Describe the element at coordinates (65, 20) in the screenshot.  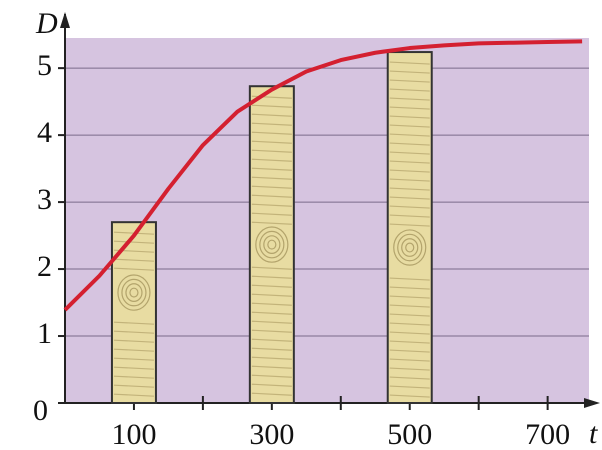
I see `y-axis-arrow` at that location.